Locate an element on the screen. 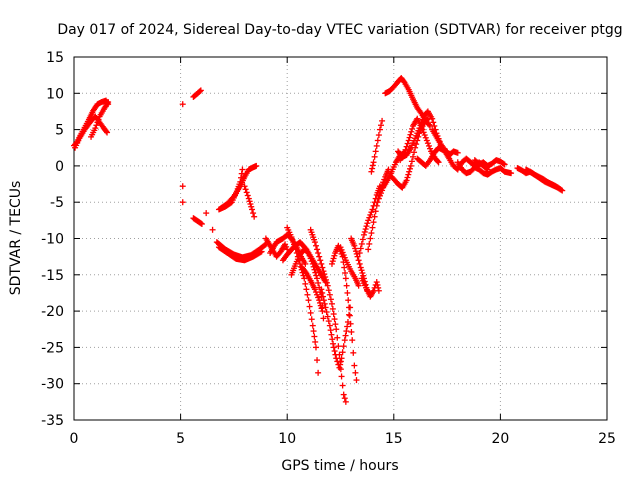  x-axis-label: GPS time / hours is located at coordinates (339, 466).